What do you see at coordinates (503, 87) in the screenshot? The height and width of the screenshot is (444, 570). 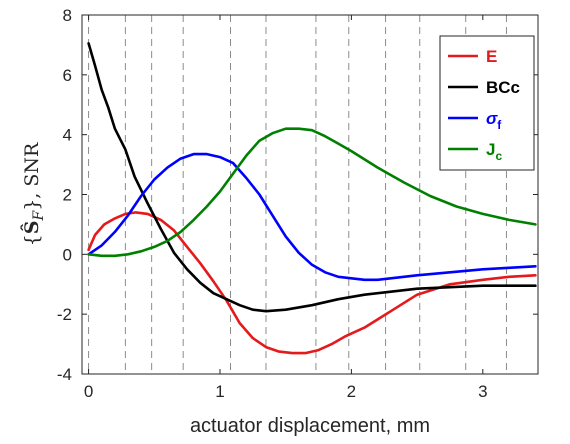 I see `legend-label: BCc` at bounding box center [503, 87].